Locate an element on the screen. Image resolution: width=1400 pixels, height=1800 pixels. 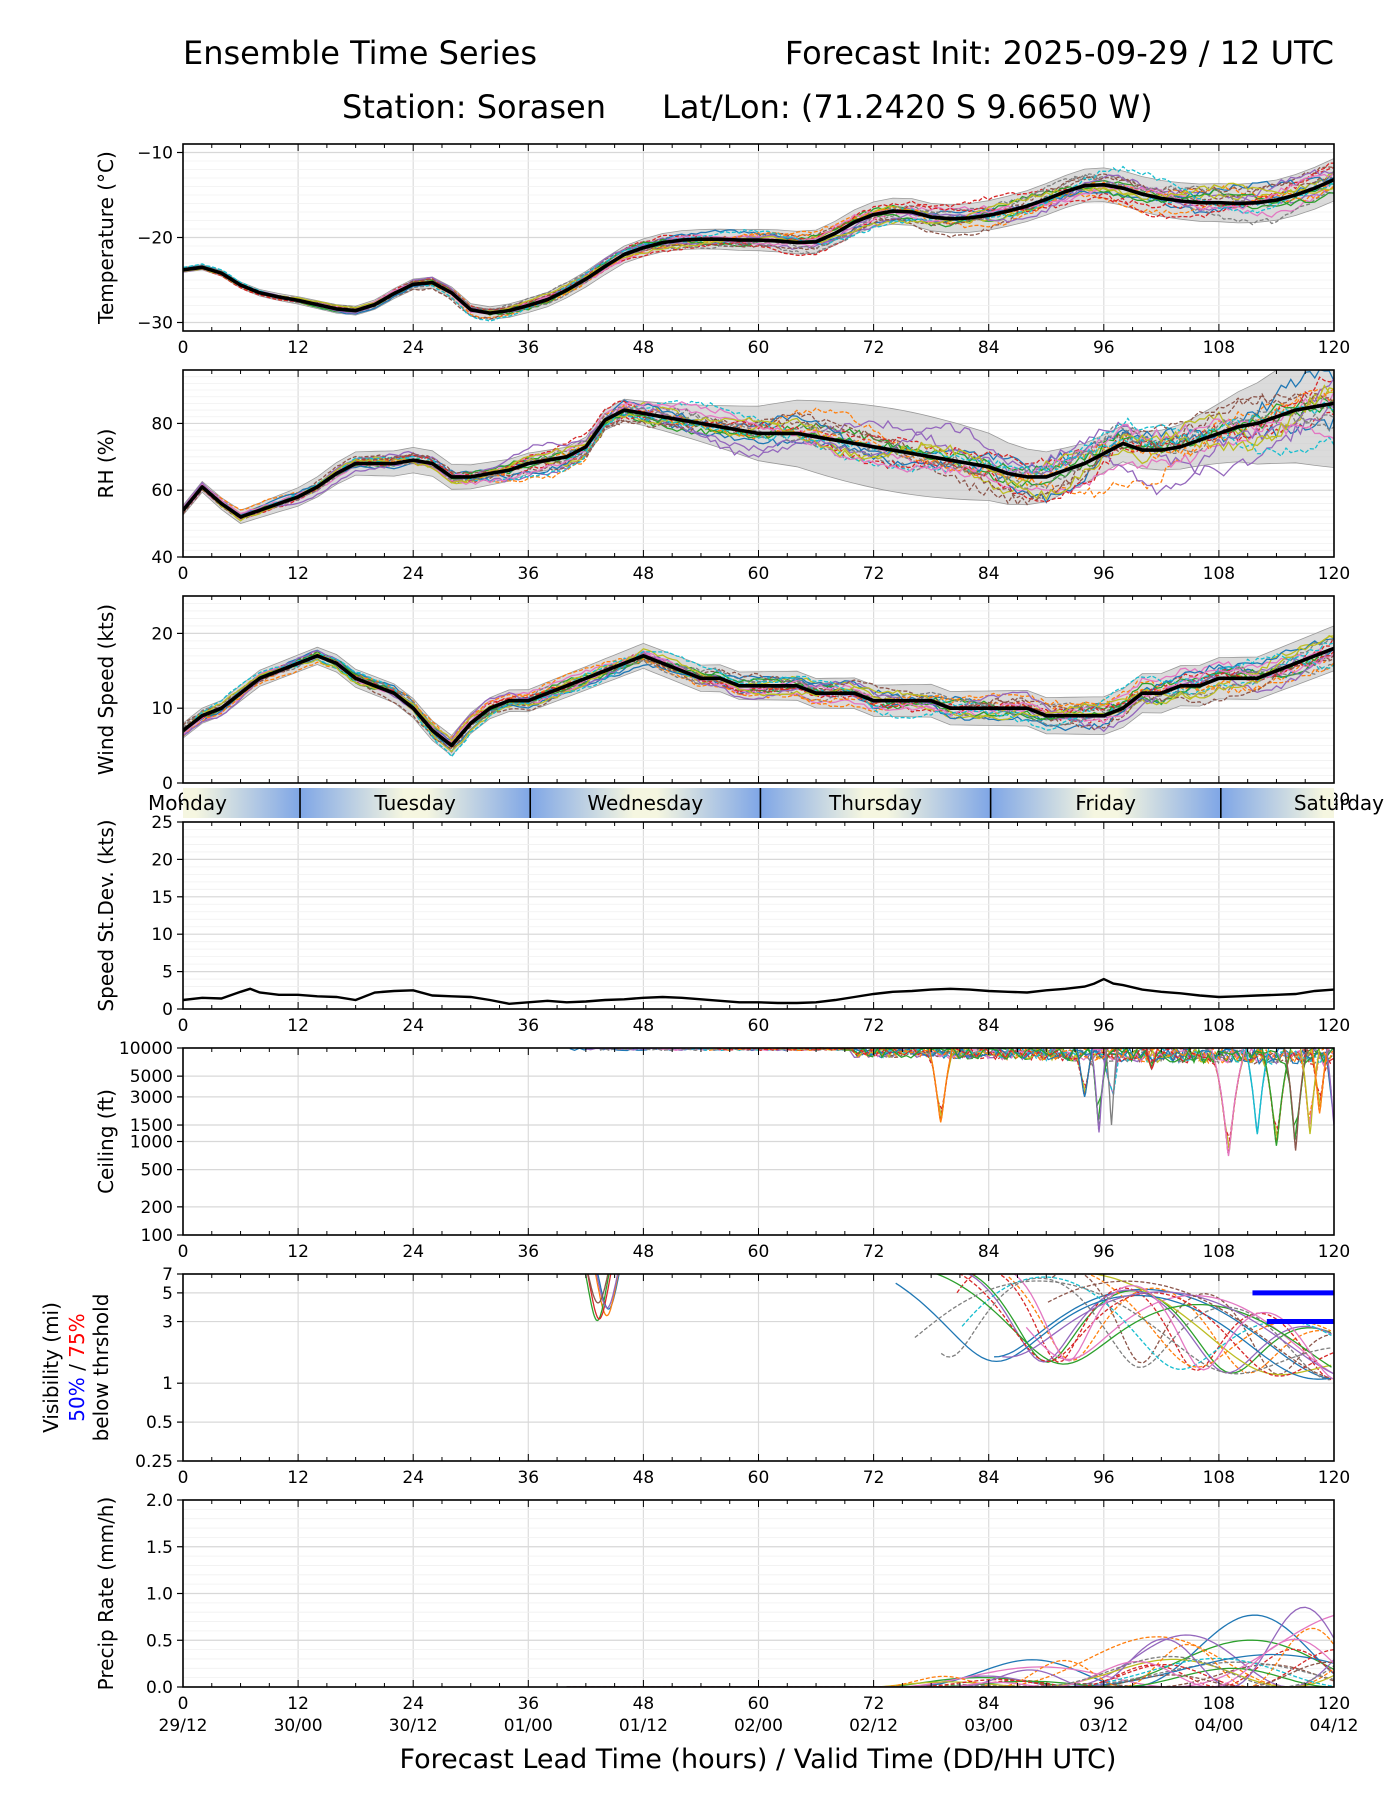
y-tick-label: 0.25 is located at coordinates (154, 1462).